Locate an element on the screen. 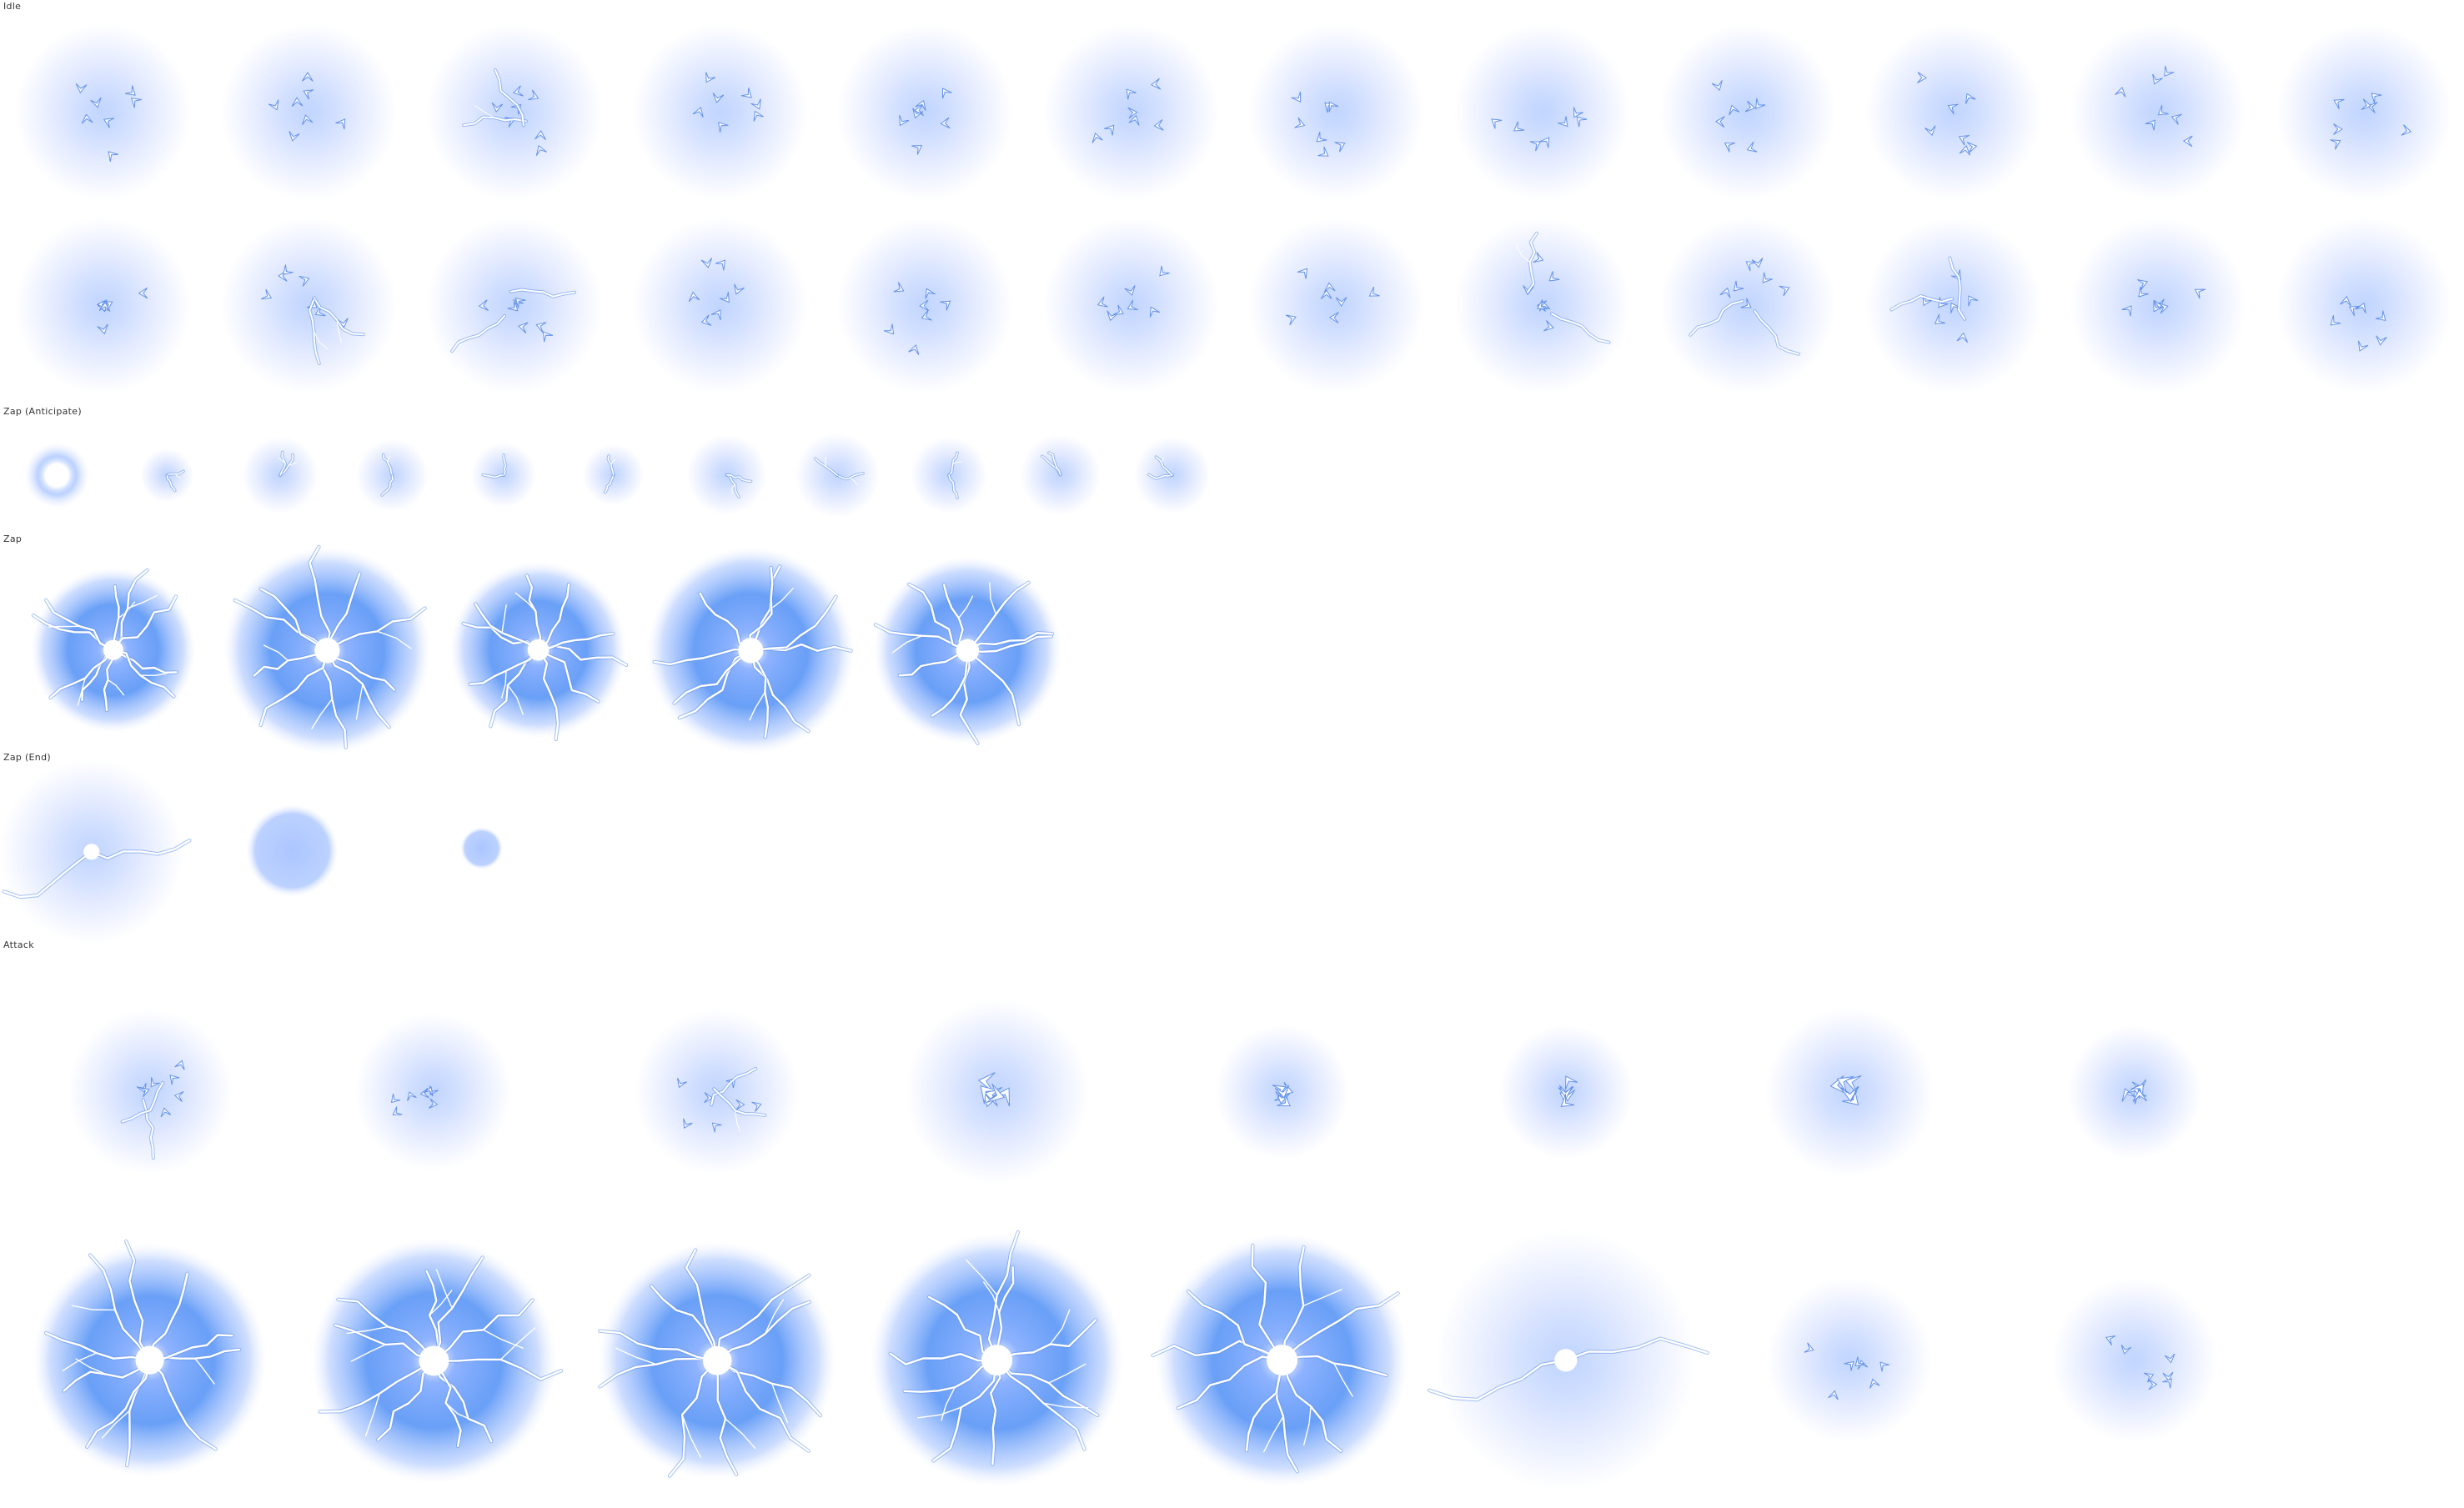 This screenshot has width=2464, height=1508. label-zap-anticipate: Zap (Anticipate) is located at coordinates (42, 412).